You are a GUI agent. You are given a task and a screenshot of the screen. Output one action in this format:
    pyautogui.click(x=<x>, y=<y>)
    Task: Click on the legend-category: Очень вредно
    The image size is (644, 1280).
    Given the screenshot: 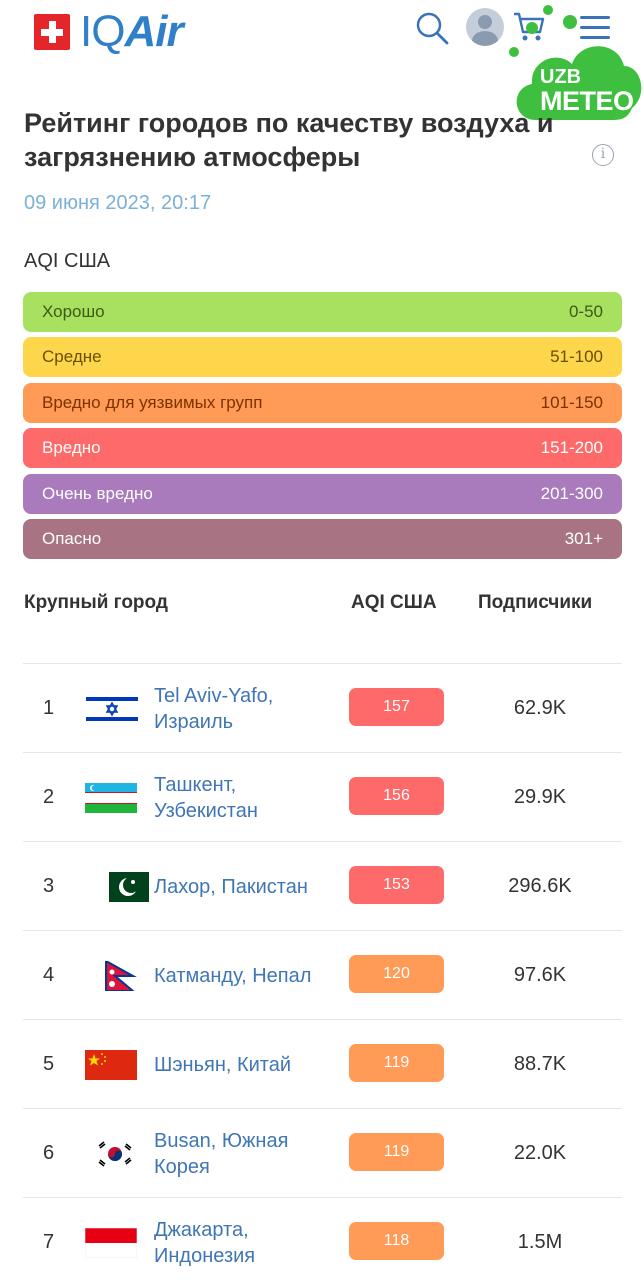 What is the action you would take?
    pyautogui.click(x=97, y=493)
    